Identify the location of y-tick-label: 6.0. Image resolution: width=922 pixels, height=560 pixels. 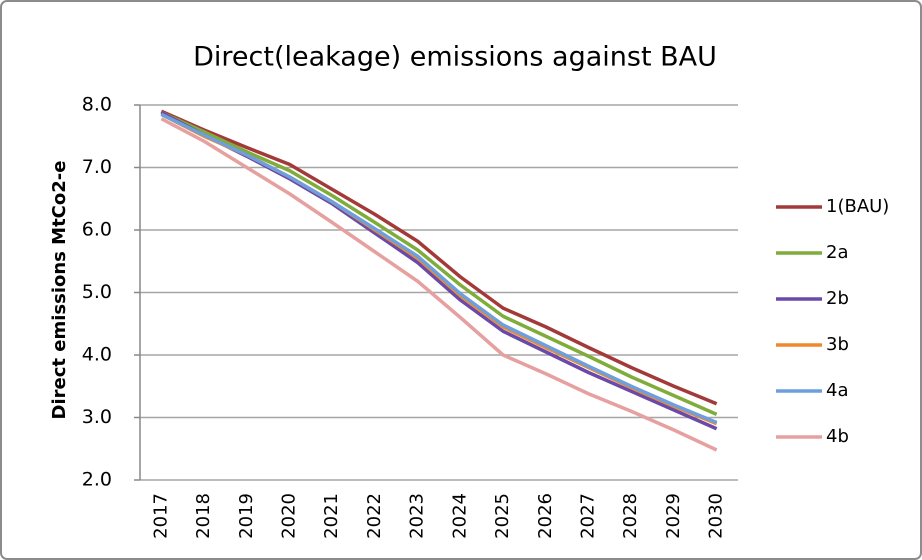
(97, 230).